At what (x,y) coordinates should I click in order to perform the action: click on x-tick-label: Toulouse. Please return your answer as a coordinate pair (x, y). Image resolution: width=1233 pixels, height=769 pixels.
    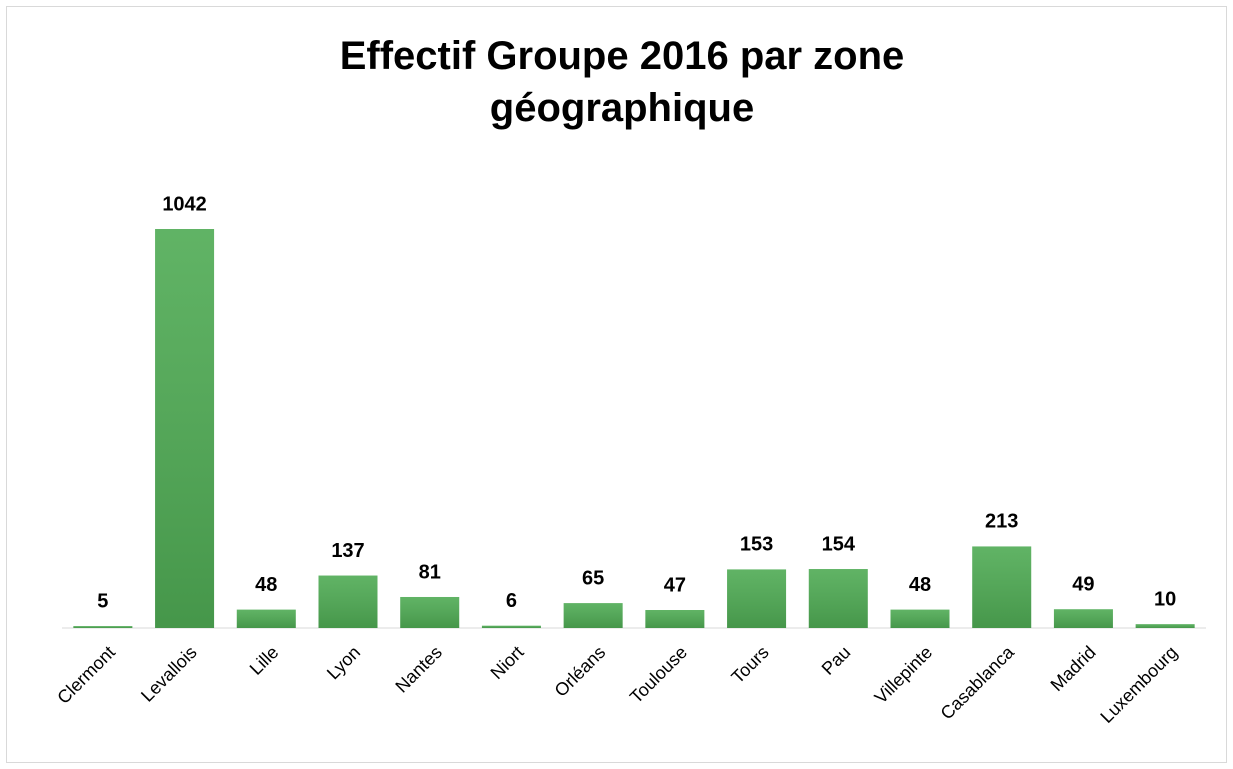
    Looking at the image, I should click on (658, 674).